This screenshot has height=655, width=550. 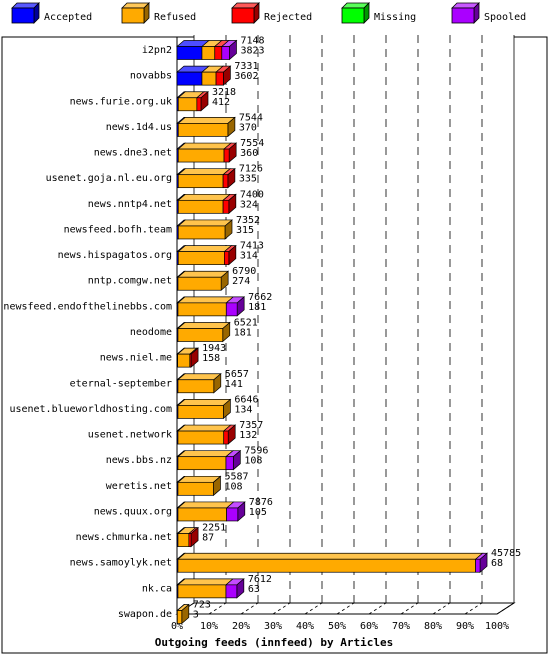 What do you see at coordinates (214, 348) in the screenshot?
I see `offered-count-label: 1943` at bounding box center [214, 348].